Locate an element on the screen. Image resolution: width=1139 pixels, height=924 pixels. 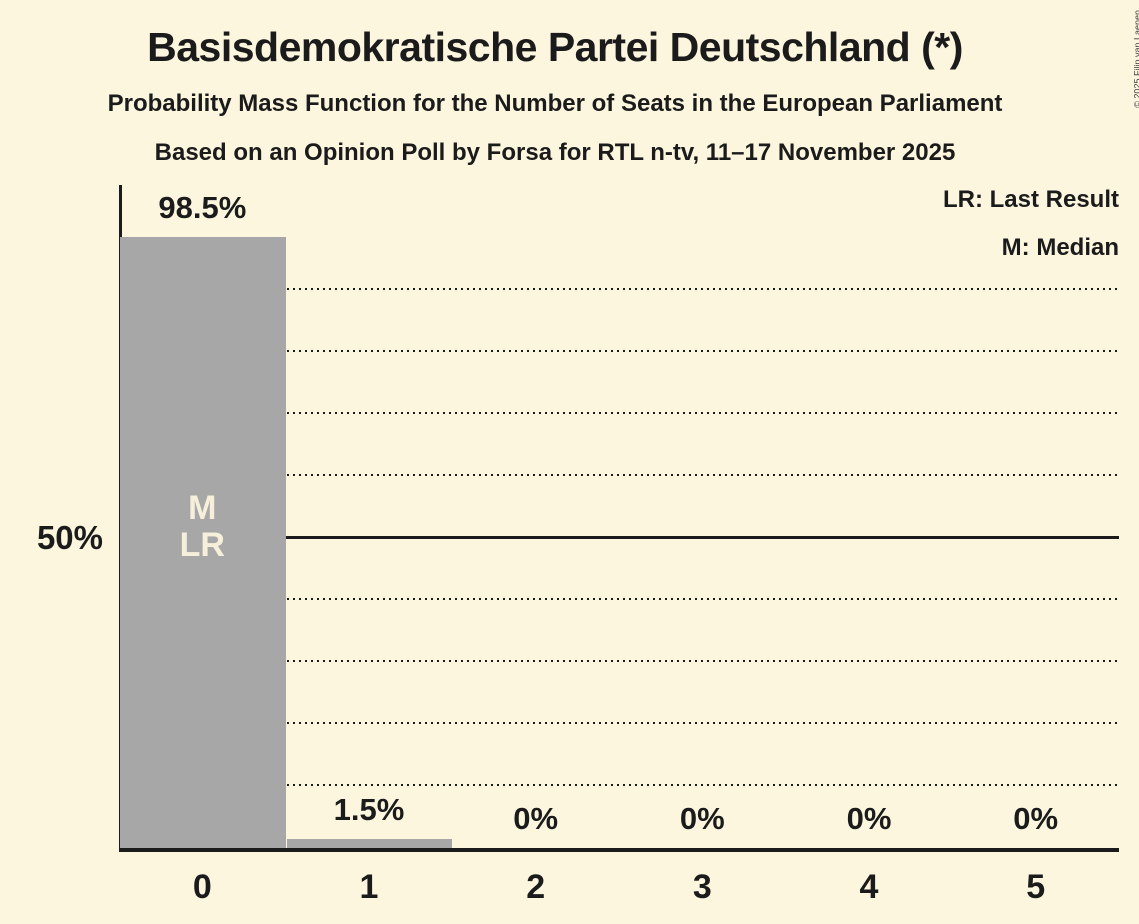
legend-median: M: Median is located at coordinates (1060, 247).